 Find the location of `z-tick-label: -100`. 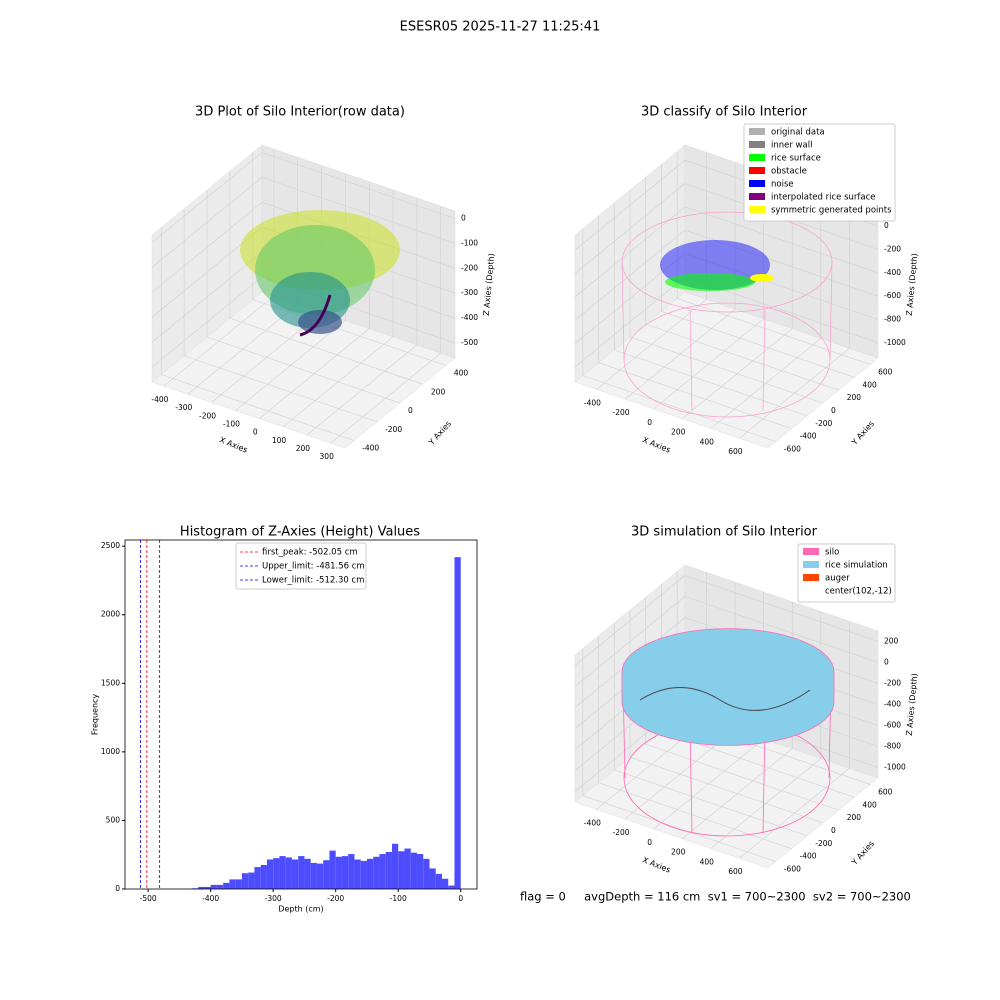

z-tick-label: -100 is located at coordinates (469, 242).